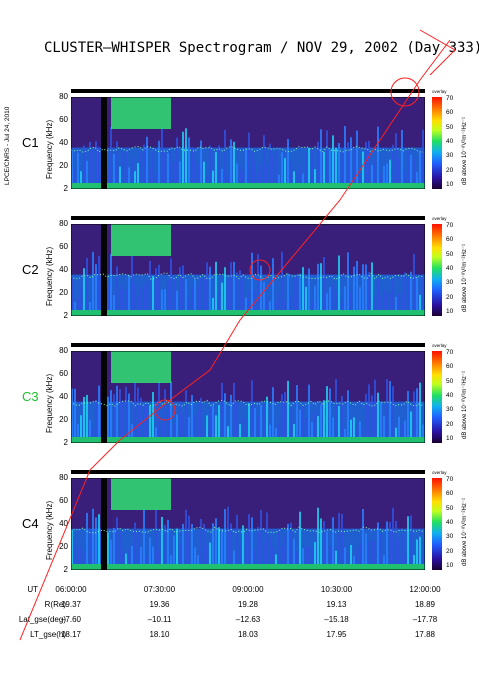  I want to click on orbit-row-value: 18.03, so click(248, 634).